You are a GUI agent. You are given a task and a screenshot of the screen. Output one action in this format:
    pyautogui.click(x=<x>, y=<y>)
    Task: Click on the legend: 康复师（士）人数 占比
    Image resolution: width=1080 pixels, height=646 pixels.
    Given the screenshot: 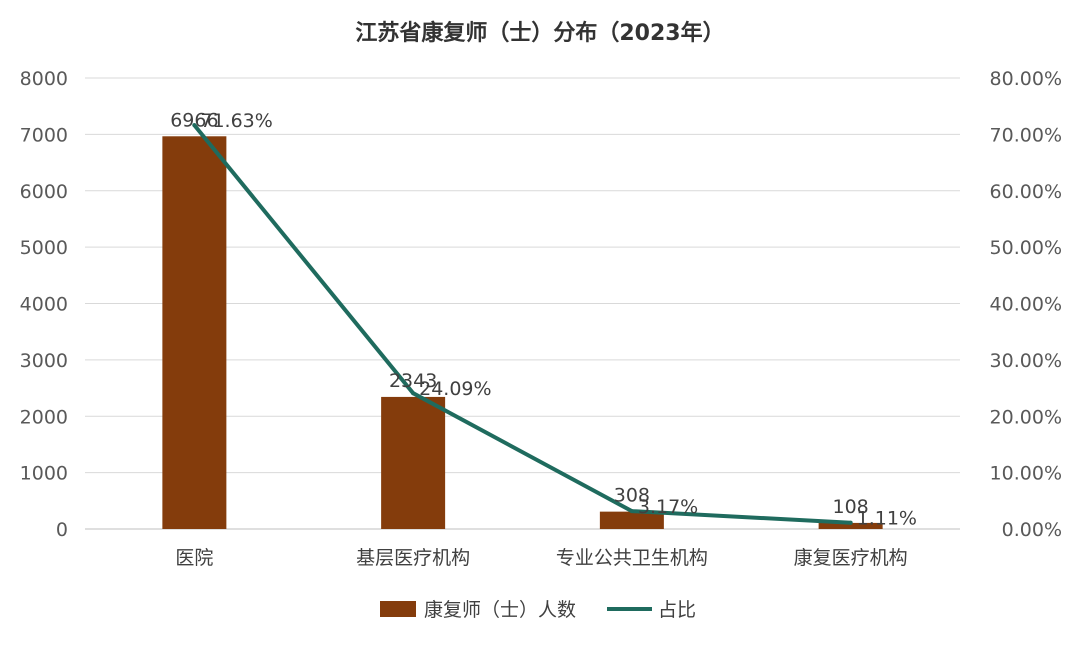 What is the action you would take?
    pyautogui.click(x=538, y=610)
    